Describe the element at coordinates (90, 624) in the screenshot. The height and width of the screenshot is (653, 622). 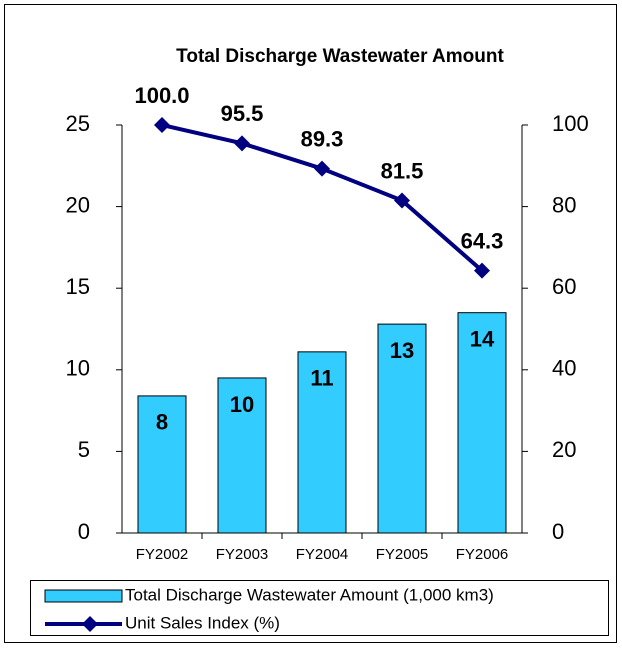
I see `legend-marker` at that location.